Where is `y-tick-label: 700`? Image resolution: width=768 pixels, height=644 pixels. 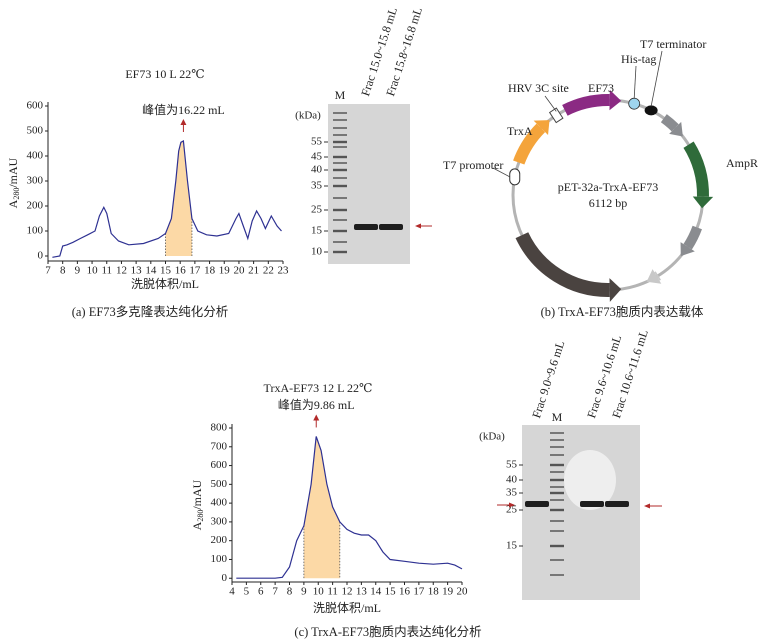 y-tick-label: 700 is located at coordinates (219, 446).